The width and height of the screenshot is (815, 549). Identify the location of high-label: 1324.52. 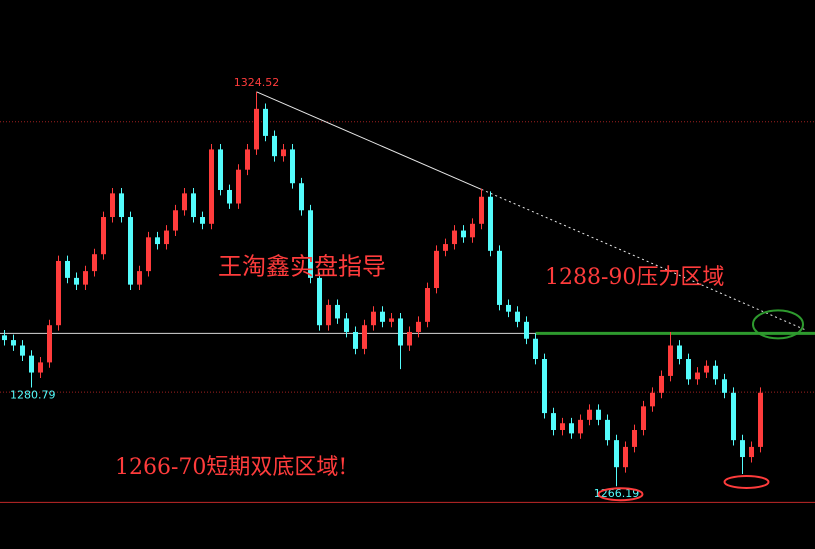
(257, 82).